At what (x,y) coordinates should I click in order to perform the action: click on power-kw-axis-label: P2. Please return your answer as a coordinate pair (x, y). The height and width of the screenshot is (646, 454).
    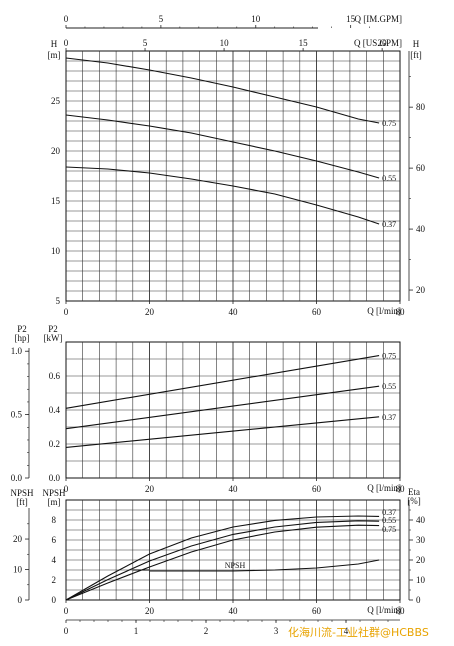
    Looking at the image, I should click on (53, 329).